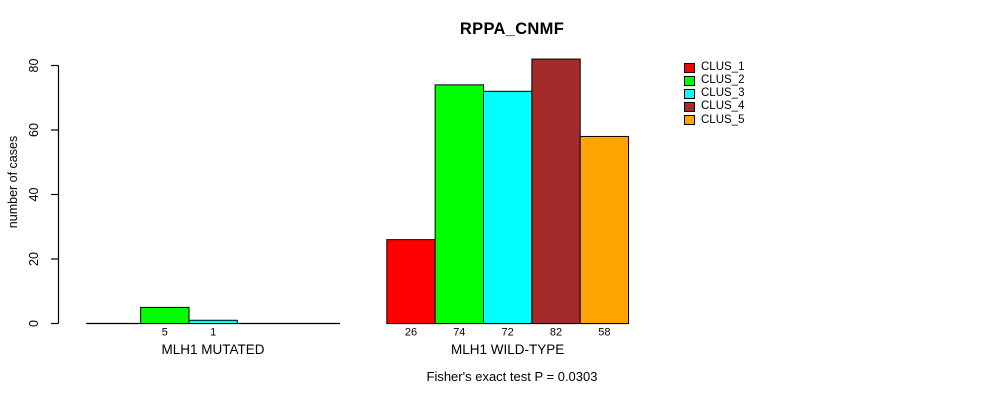 This screenshot has height=400, width=990. I want to click on y-tick-label: 40, so click(34, 195).